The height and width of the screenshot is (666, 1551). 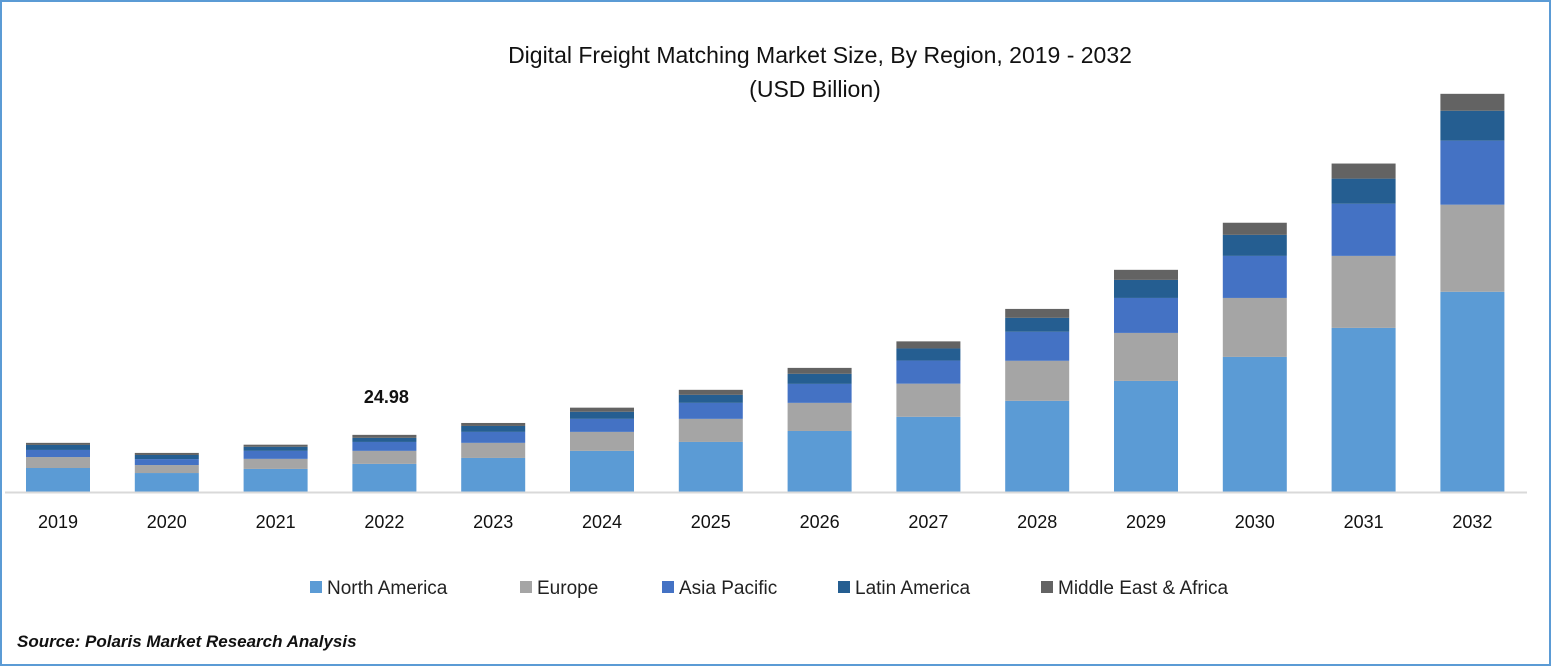 I want to click on legend-label: Middle East & Africa, so click(x=1143, y=588).